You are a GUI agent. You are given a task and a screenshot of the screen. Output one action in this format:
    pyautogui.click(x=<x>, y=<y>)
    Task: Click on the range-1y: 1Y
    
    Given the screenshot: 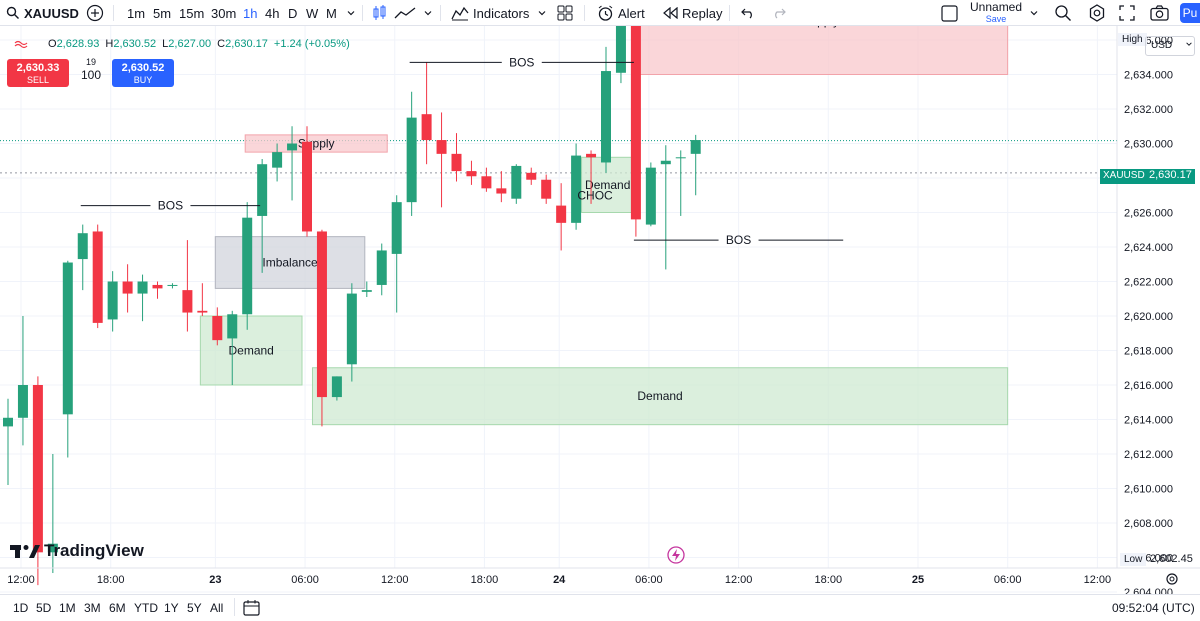 What is the action you would take?
    pyautogui.click(x=171, y=608)
    